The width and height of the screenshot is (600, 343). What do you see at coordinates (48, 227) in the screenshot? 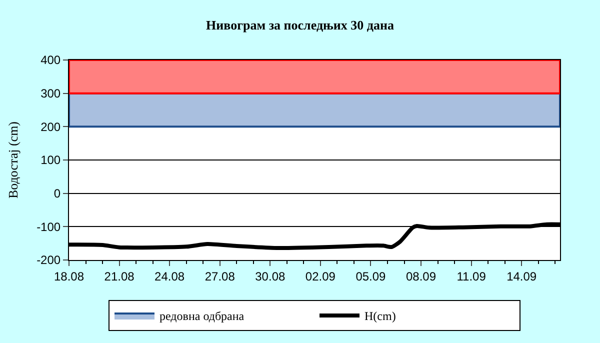
I see `y-tick-label: -100` at bounding box center [48, 227].